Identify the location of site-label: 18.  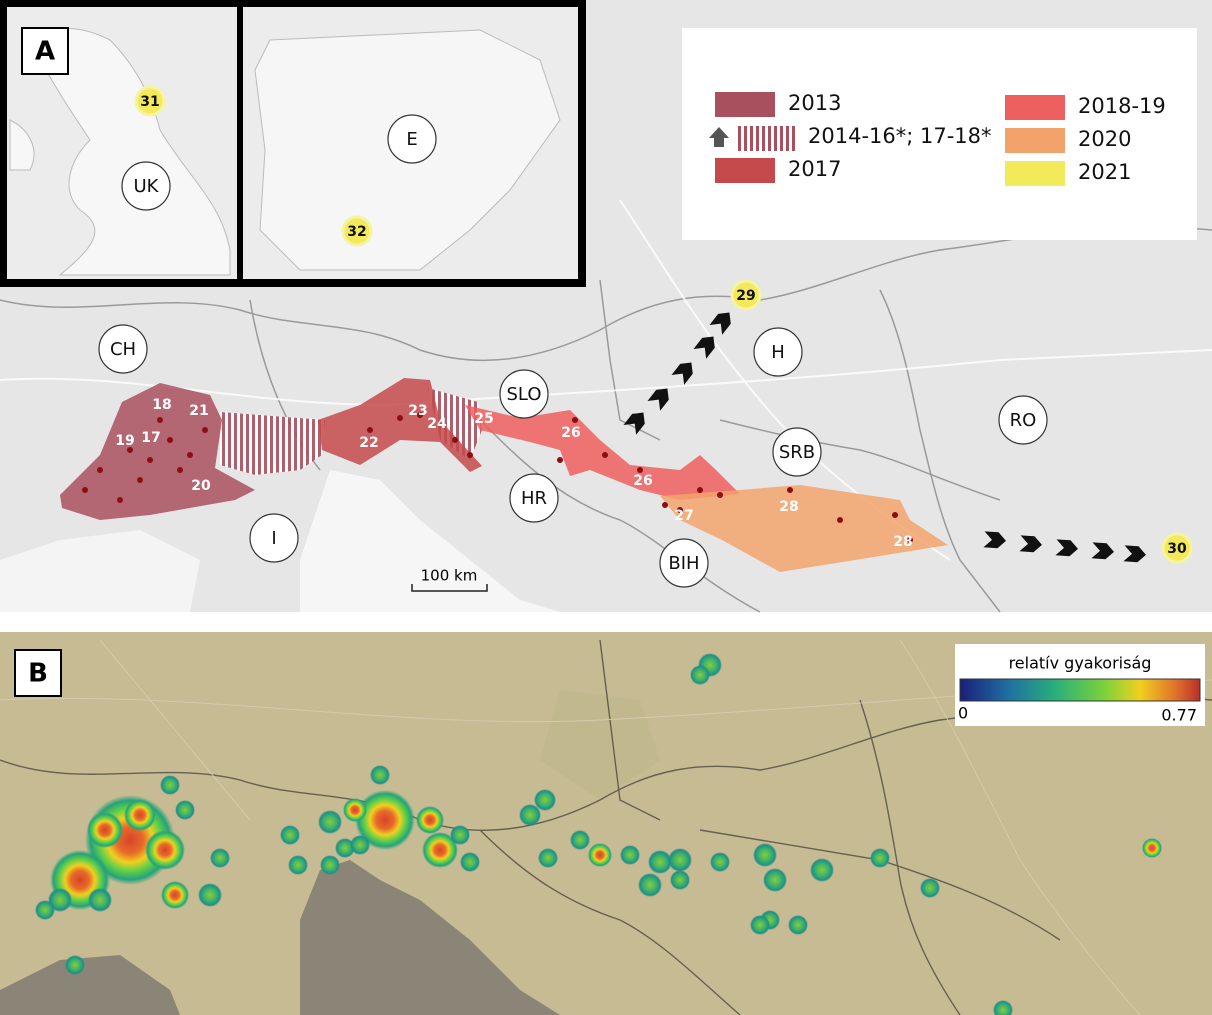
(161, 405).